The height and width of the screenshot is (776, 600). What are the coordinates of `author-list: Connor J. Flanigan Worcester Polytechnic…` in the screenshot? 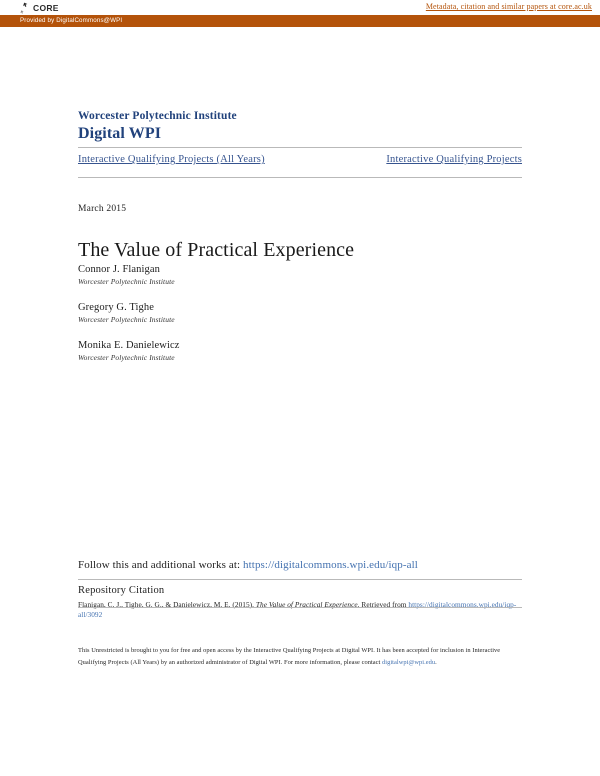 It's located at (300, 320).